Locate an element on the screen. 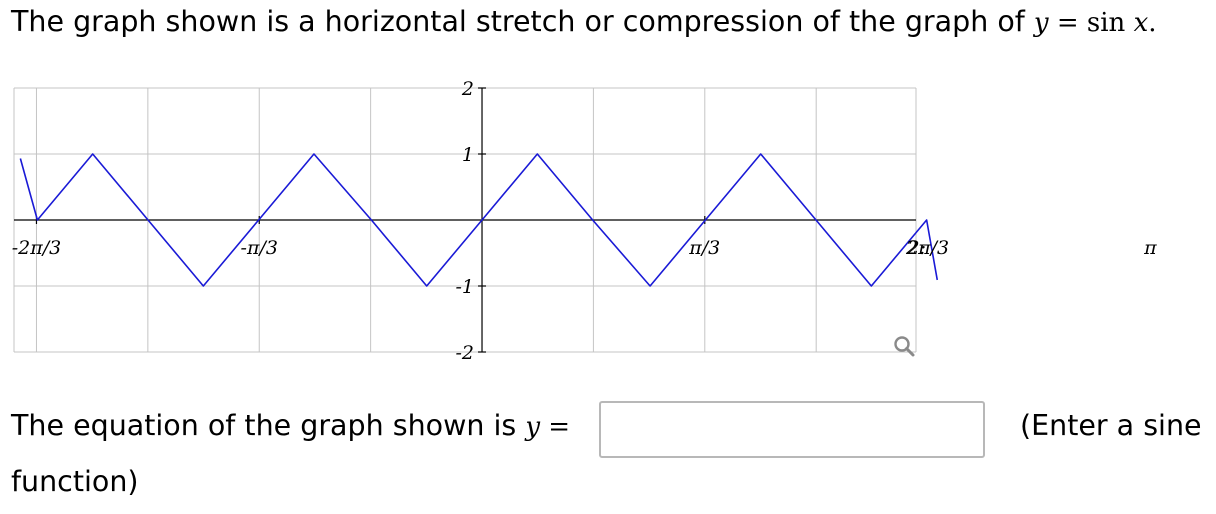 This screenshot has width=1216, height=514. answer-equation: y = is located at coordinates (547, 427).